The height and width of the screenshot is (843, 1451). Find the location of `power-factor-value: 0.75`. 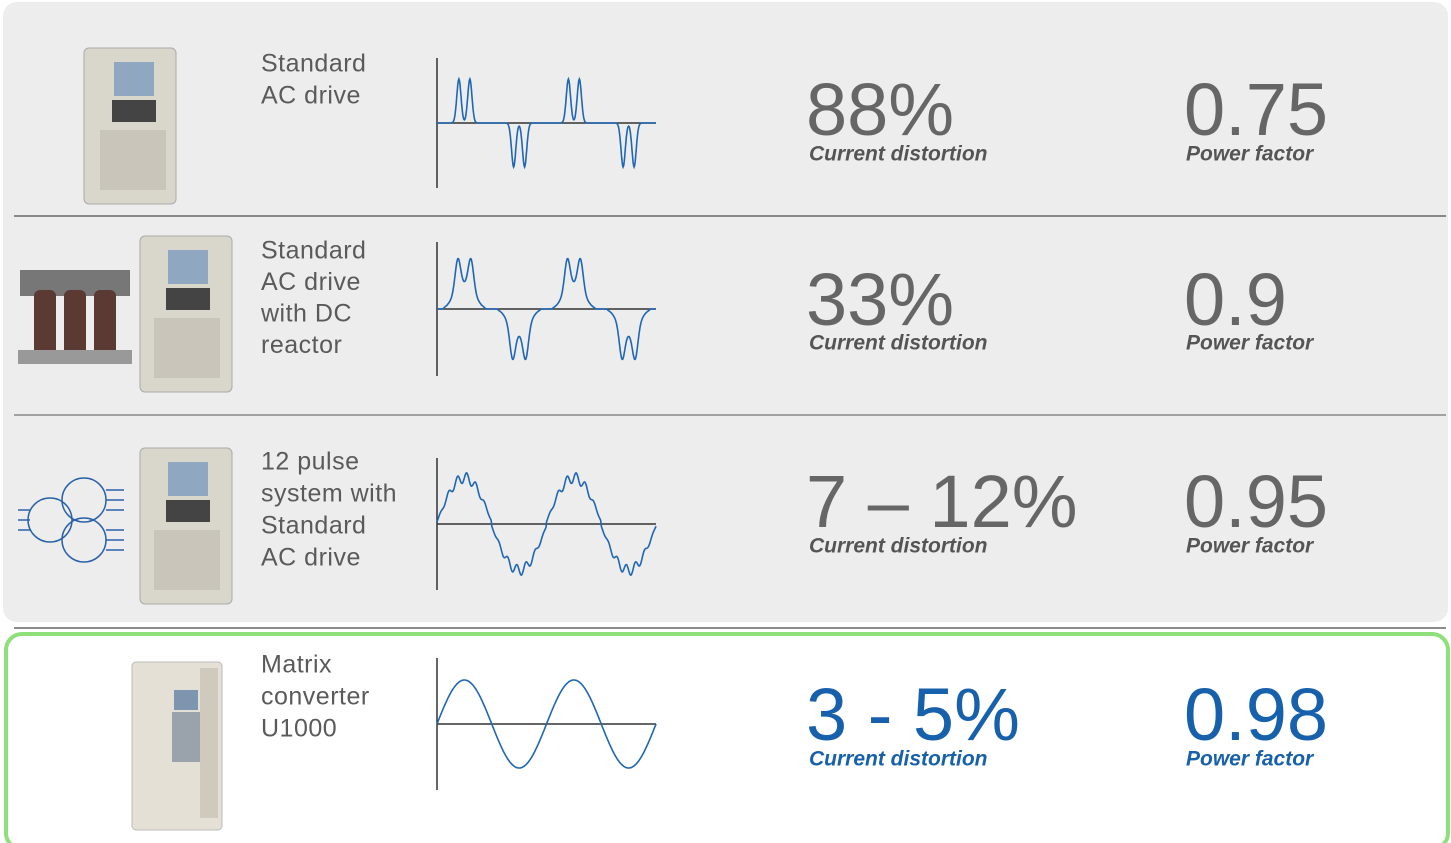

power-factor-value: 0.75 is located at coordinates (1256, 109).